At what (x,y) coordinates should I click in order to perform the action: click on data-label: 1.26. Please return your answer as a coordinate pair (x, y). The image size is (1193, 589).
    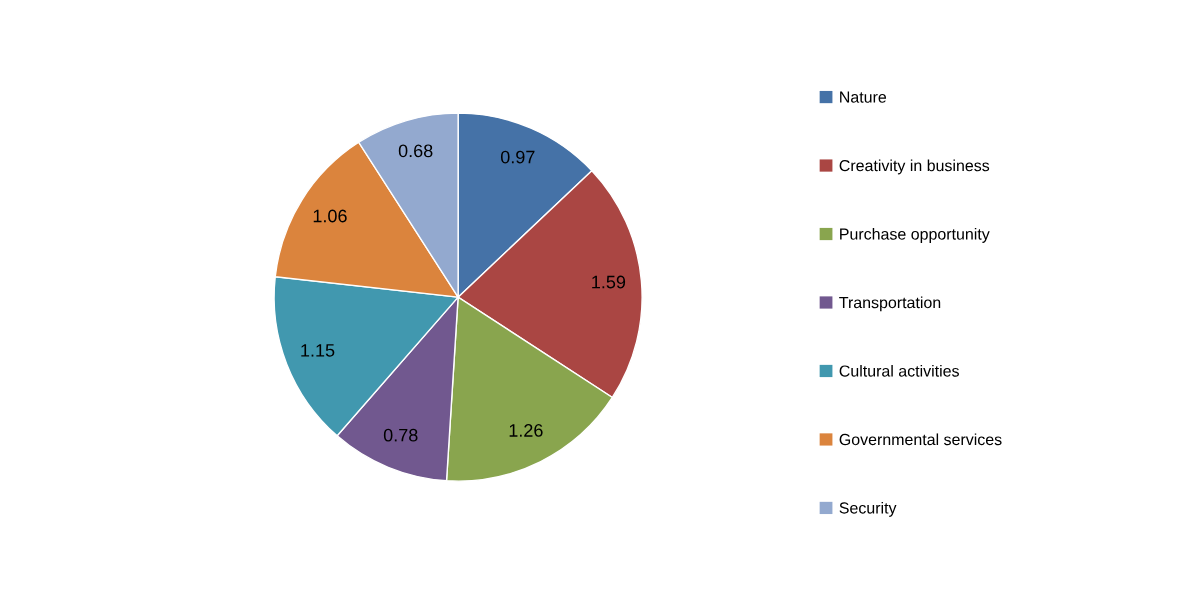
    Looking at the image, I should click on (526, 430).